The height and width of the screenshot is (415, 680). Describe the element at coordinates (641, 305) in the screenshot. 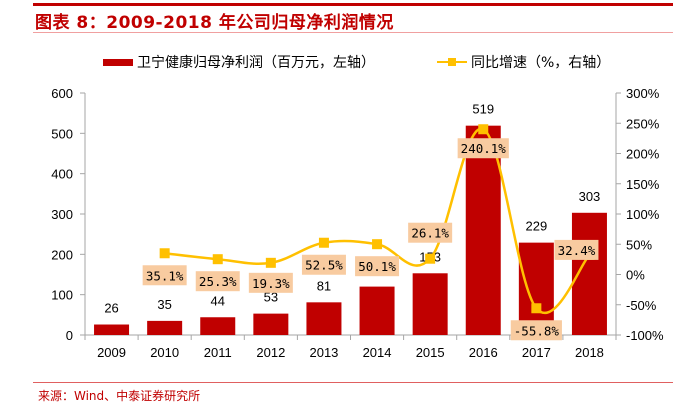

I see `right-axis-tick-label: -50%` at that location.